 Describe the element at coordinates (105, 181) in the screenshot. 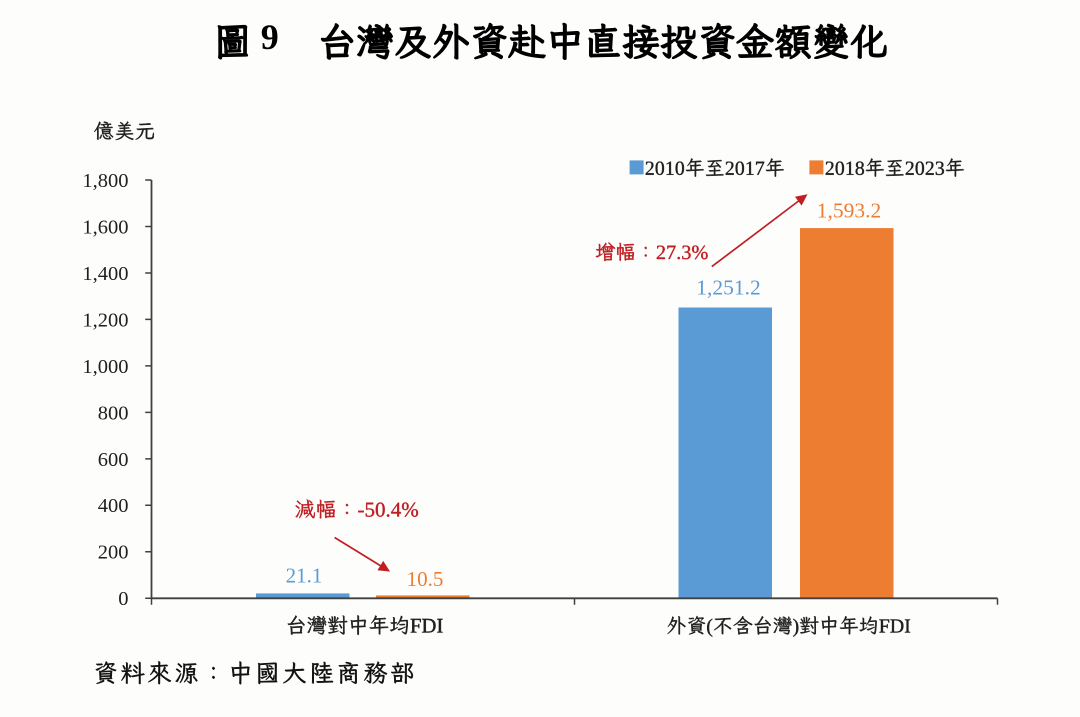

I see `svg-text: 1,800` at that location.